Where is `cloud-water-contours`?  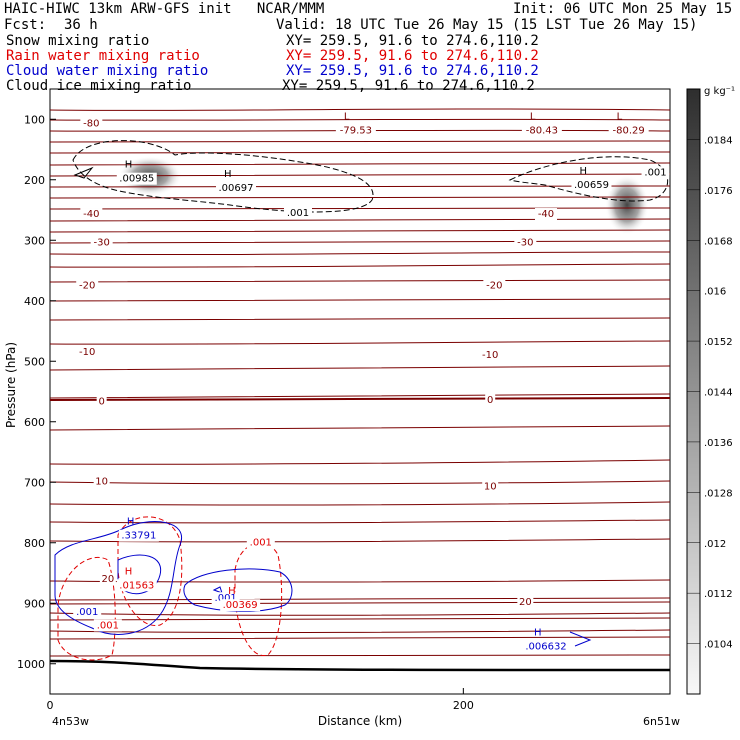 cloud-water-contours is located at coordinates (323, 584).